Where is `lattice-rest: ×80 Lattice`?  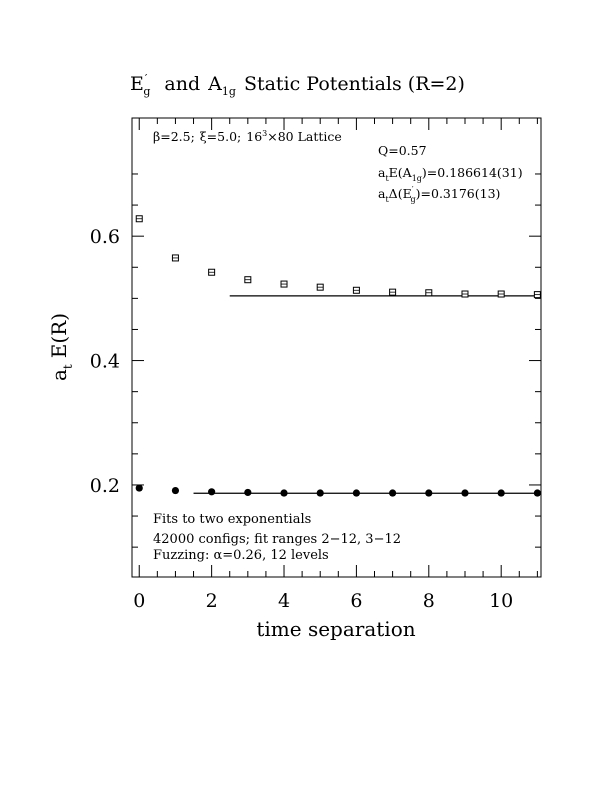
lattice-rest: ×80 Lattice is located at coordinates (304, 136).